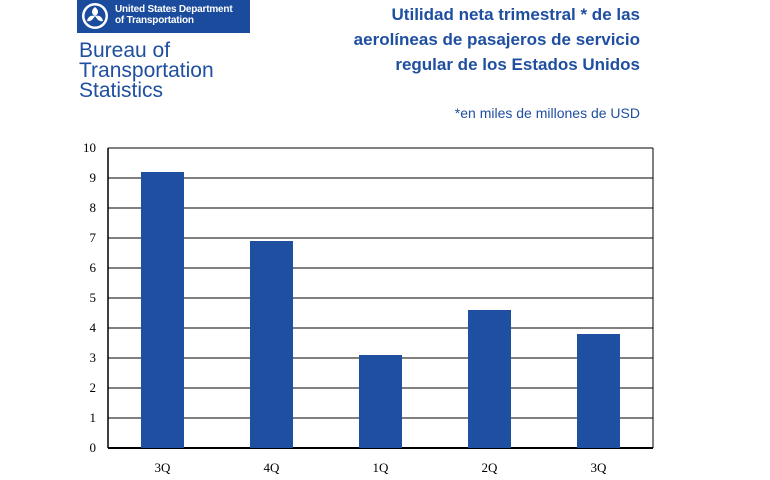 This screenshot has width=770, height=480. What do you see at coordinates (93, 297) in the screenshot?
I see `y-tick-label: 5` at bounding box center [93, 297].